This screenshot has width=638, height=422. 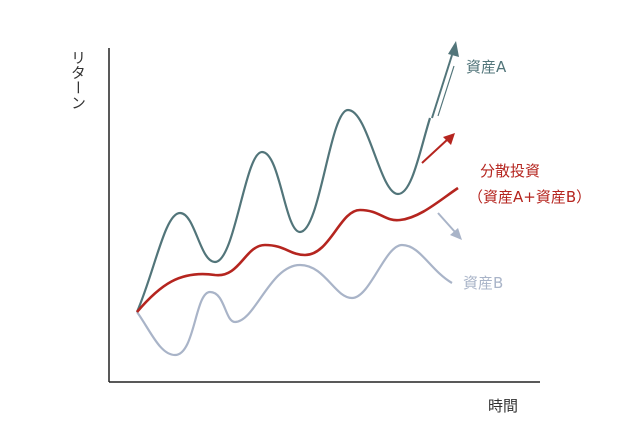 What do you see at coordinates (446, 222) in the screenshot?
I see `asset-b-arrow` at bounding box center [446, 222].